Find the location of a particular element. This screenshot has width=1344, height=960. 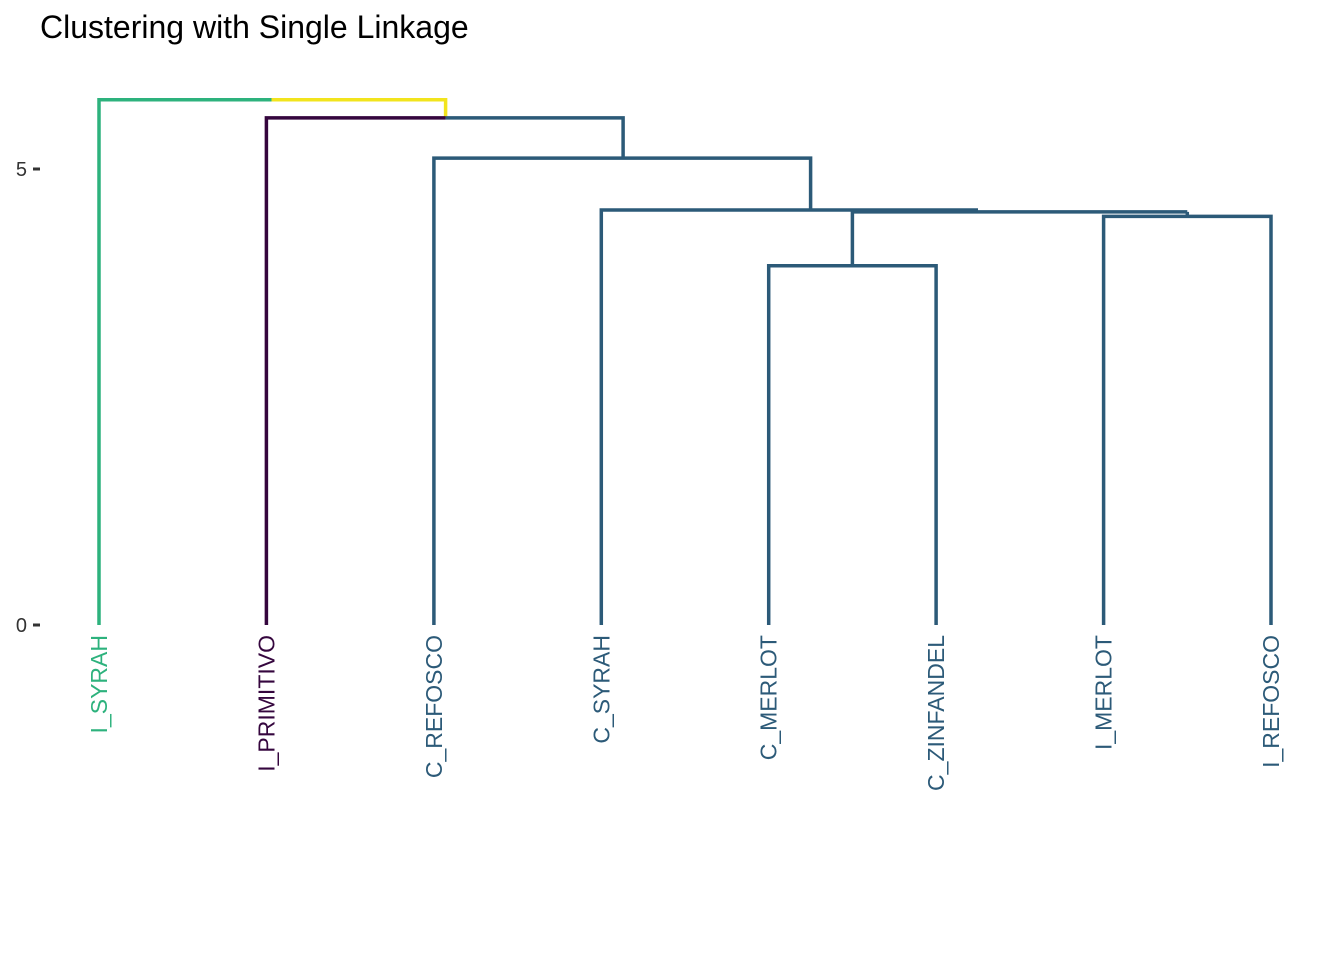

y-tick-label: 5 is located at coordinates (21, 170).